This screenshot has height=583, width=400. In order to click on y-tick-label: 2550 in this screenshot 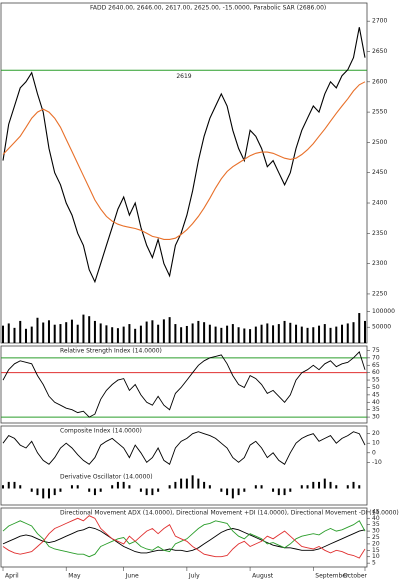, I will do `click(379, 112)`.